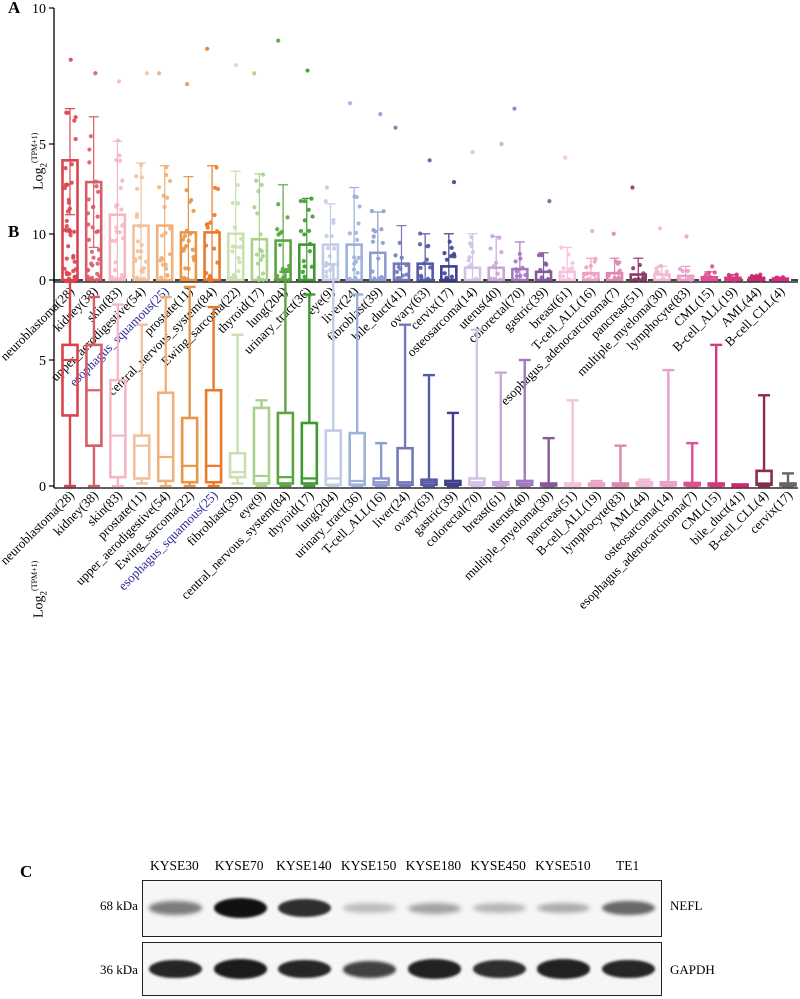 The image size is (800, 999). I want to click on blot-lane-label-5: KYSE450, so click(498, 865).